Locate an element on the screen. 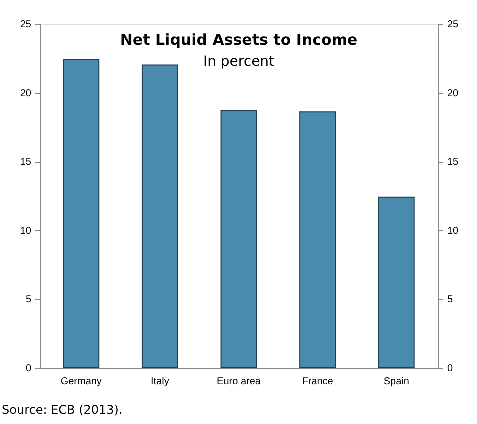 This screenshot has height=424, width=477. source-note: Source: ECB (2013). is located at coordinates (62, 410).